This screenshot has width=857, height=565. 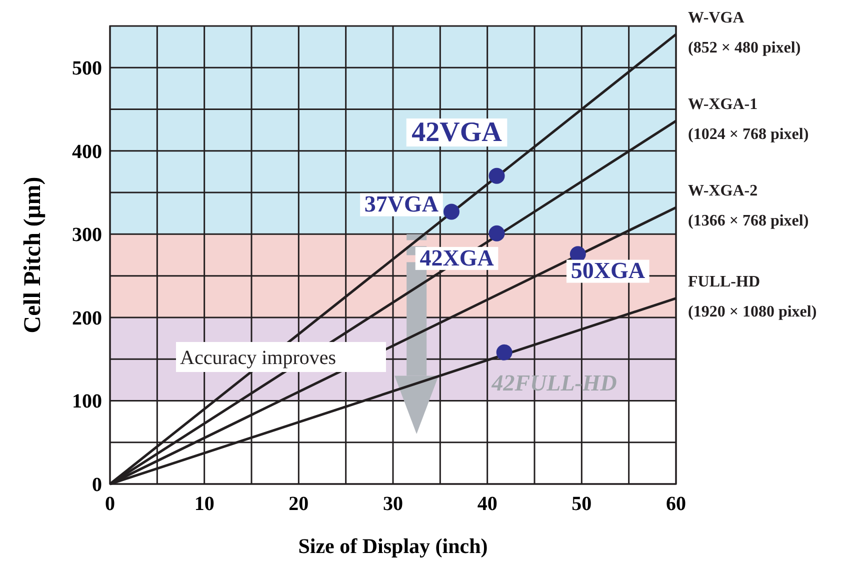 I want to click on x-tick-label: 40, so click(x=487, y=504).